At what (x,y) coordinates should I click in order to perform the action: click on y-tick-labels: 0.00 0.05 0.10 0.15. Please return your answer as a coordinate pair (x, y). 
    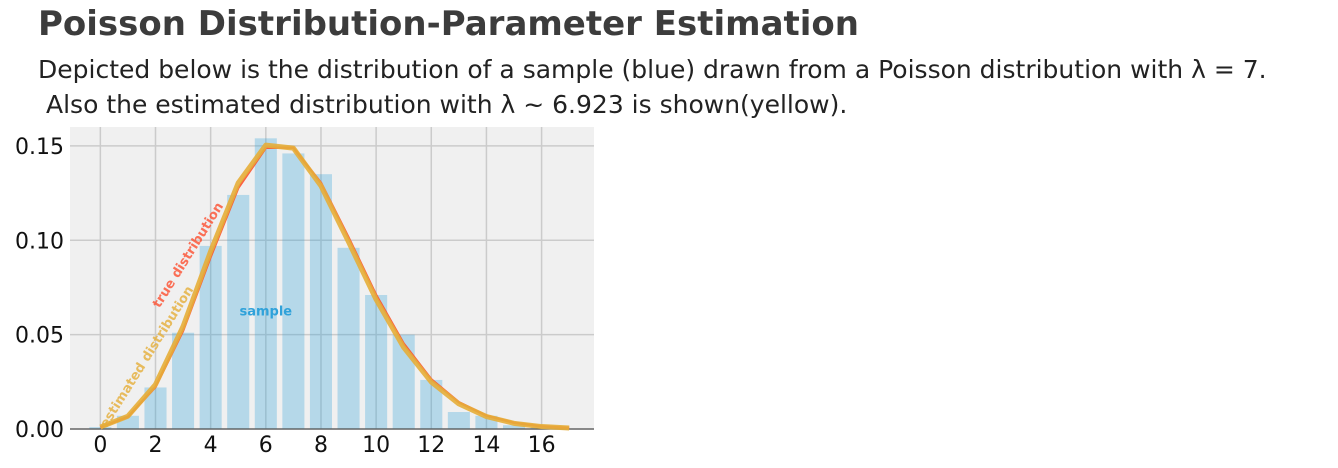
    Looking at the image, I should click on (39, 289).